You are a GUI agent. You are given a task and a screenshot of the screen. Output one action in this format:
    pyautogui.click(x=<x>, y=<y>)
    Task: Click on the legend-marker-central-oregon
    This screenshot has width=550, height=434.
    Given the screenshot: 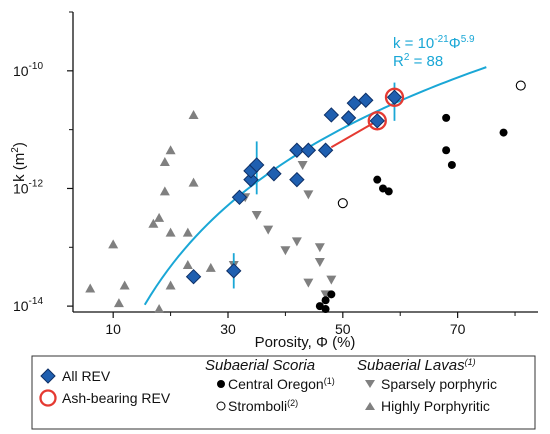 What is the action you would take?
    pyautogui.click(x=221, y=384)
    